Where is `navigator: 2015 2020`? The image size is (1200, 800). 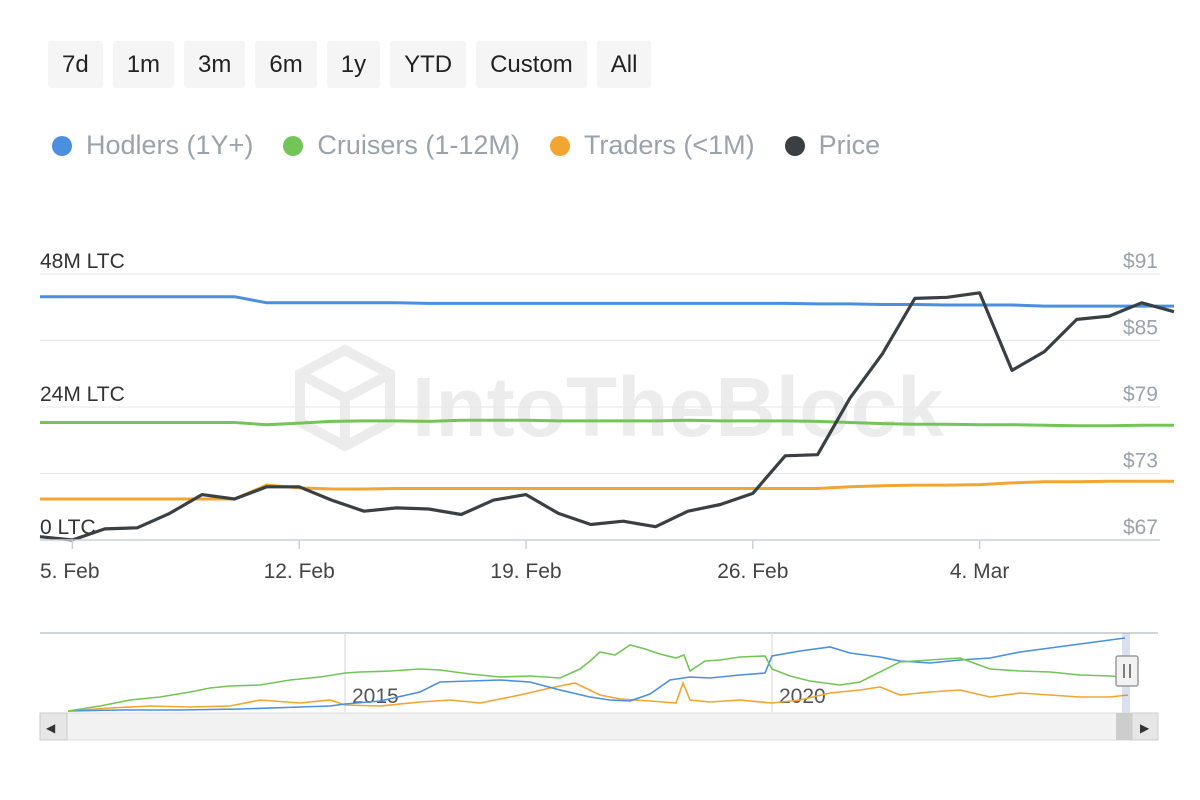 navigator: 2015 2020 is located at coordinates (599, 672).